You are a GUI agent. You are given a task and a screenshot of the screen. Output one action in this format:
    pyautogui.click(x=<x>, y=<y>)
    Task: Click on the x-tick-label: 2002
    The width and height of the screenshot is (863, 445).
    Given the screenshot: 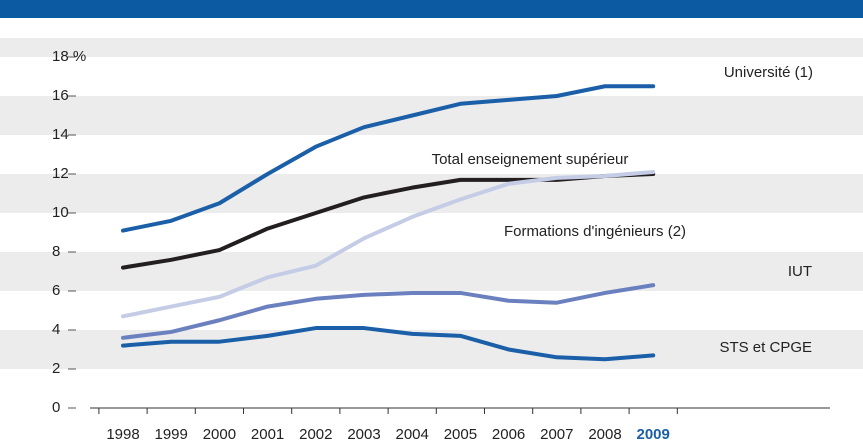 What is the action you would take?
    pyautogui.click(x=315, y=434)
    